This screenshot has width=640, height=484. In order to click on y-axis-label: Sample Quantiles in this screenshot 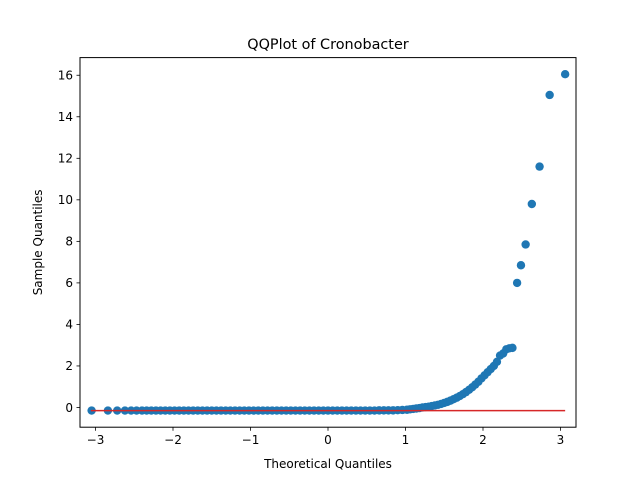, I will do `click(38, 242)`.